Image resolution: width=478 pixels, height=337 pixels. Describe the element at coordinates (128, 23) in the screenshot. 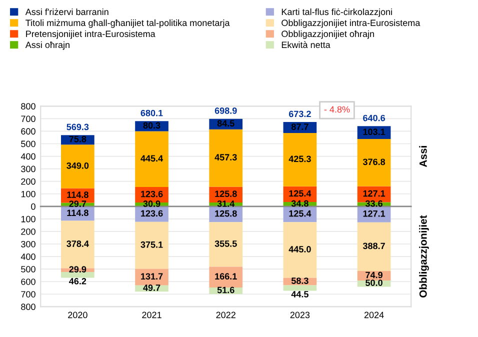

I see `legend-label: Titoli miżmuma għall-għanijiet tal-politika monetarja` at that location.